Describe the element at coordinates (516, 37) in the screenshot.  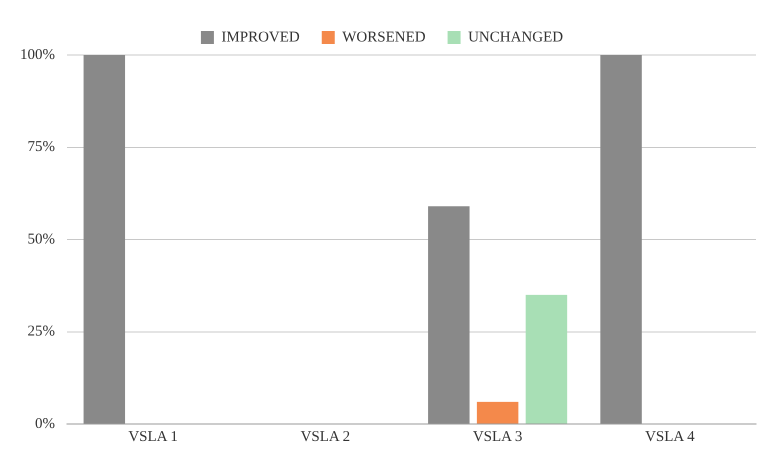
I see `legend-label: UNCHANGED` at that location.